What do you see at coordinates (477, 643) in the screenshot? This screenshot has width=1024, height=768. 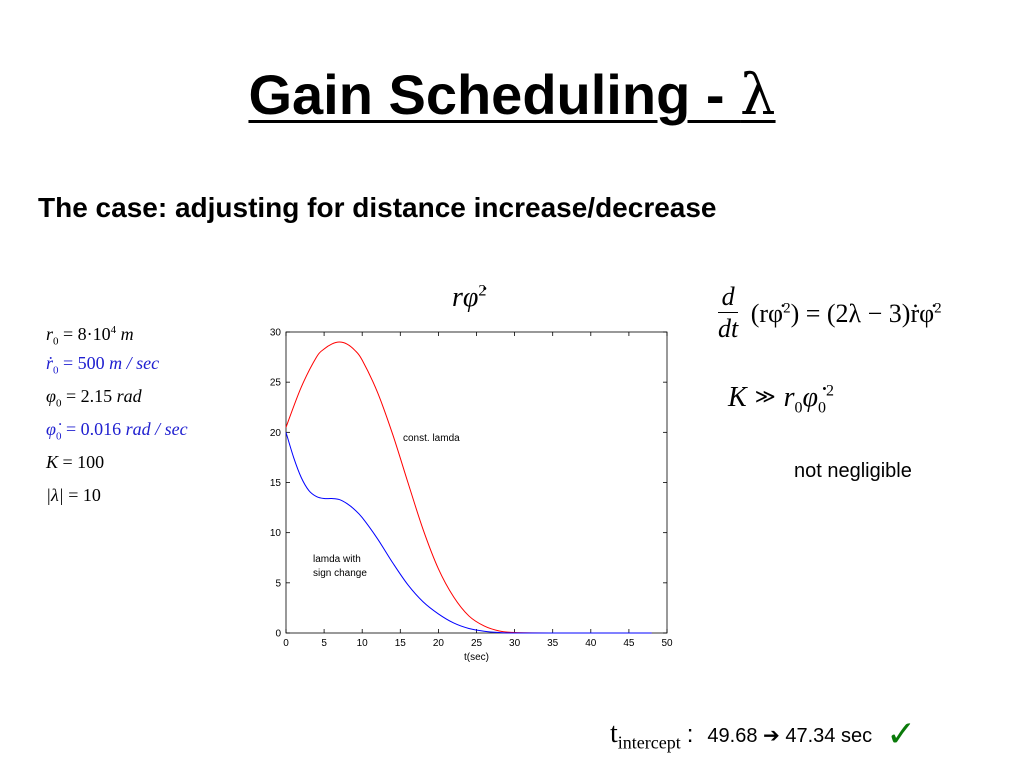 I see `x-tick-label: 25` at bounding box center [477, 643].